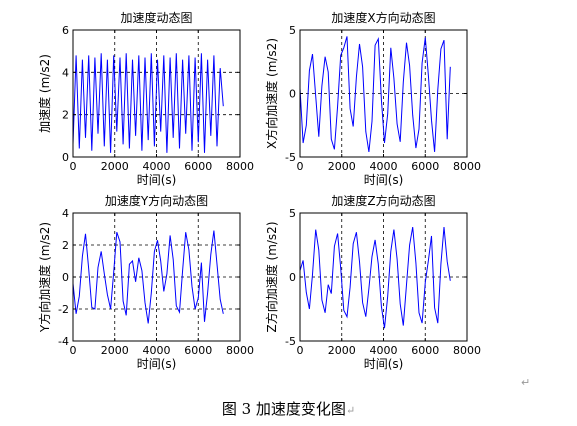  I want to click on y-axis-label: Y方向加速度 (m/s2), so click(44, 277).